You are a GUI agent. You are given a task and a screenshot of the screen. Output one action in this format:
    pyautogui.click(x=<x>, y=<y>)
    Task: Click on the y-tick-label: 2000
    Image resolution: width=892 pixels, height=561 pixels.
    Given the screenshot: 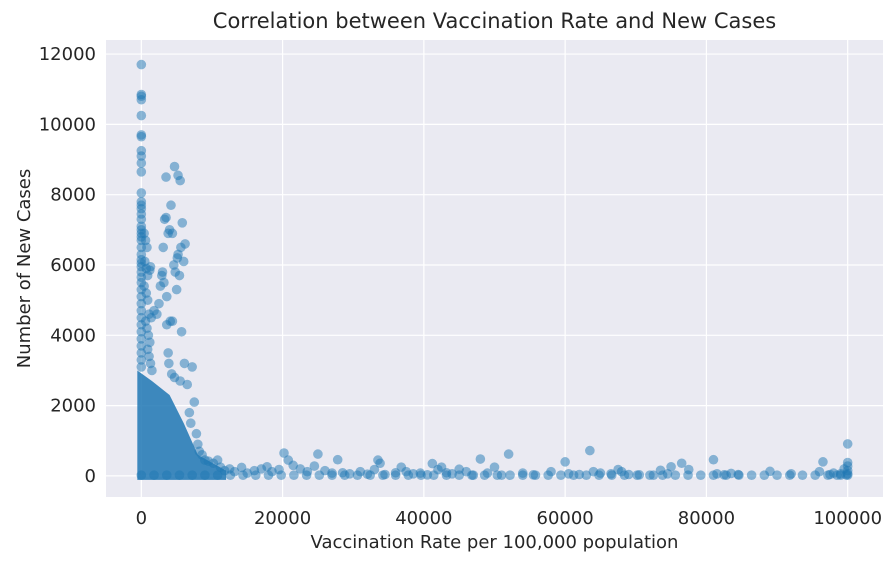 What is the action you would take?
    pyautogui.click(x=73, y=406)
    